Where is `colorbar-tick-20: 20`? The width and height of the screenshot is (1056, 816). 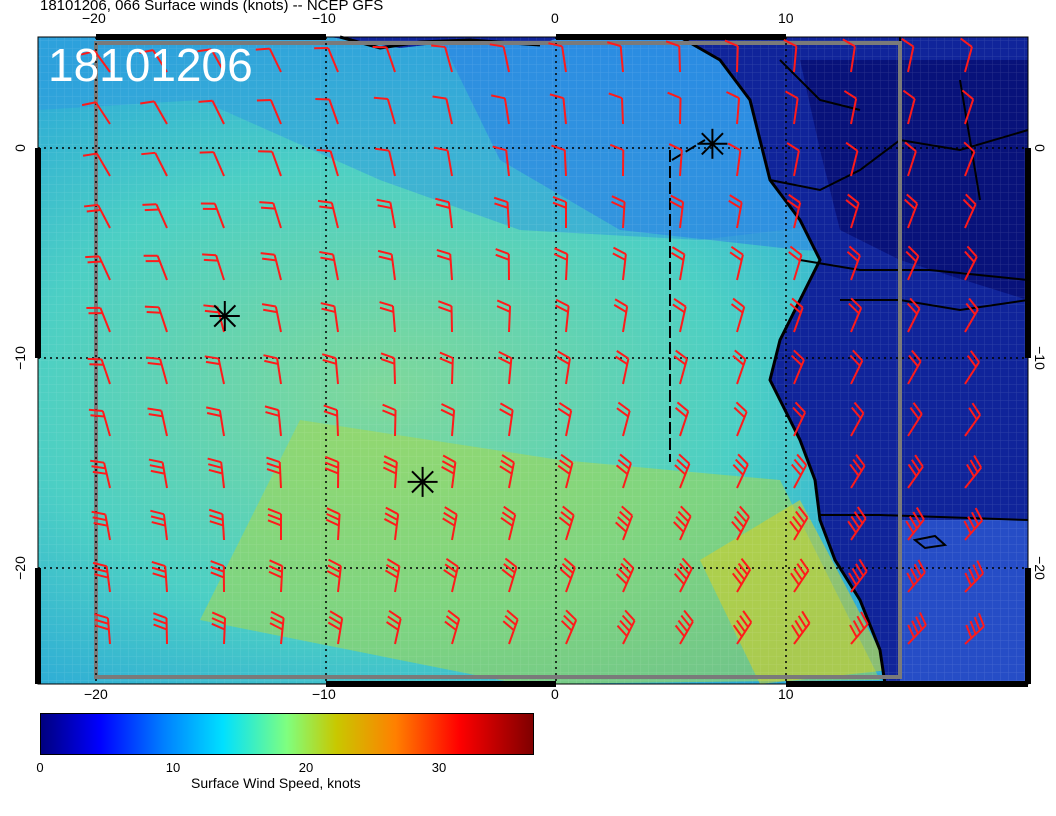
colorbar-tick-20: 20 is located at coordinates (306, 767).